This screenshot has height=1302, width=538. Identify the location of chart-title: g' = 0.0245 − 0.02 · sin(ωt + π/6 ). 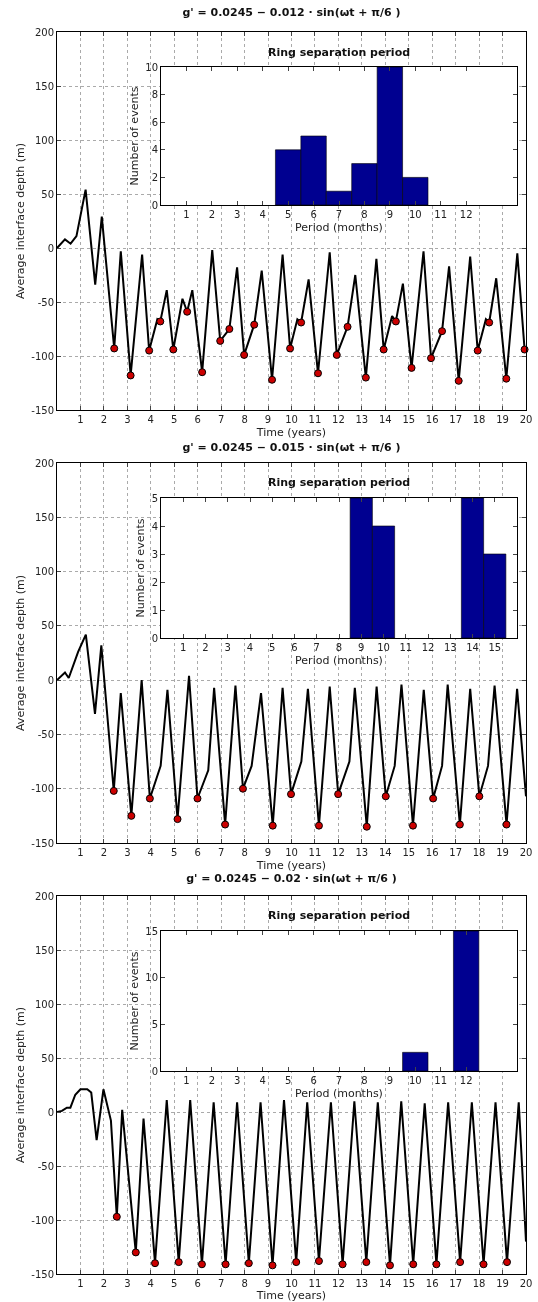
(291, 878).